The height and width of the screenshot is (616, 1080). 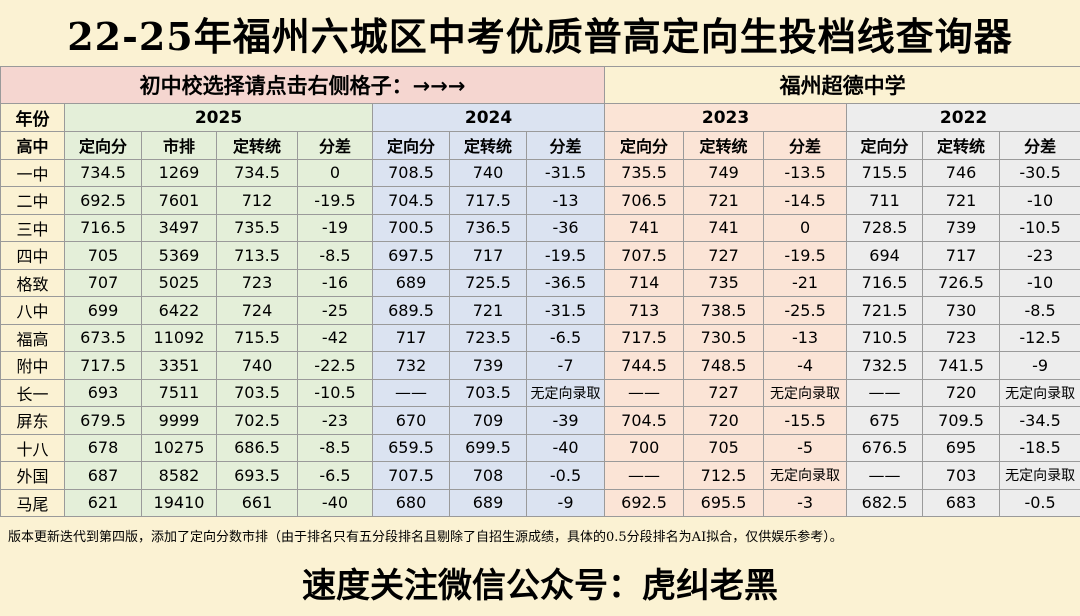 What do you see at coordinates (842, 85) in the screenshot?
I see `school-selector-cell: 福州超德中学` at bounding box center [842, 85].